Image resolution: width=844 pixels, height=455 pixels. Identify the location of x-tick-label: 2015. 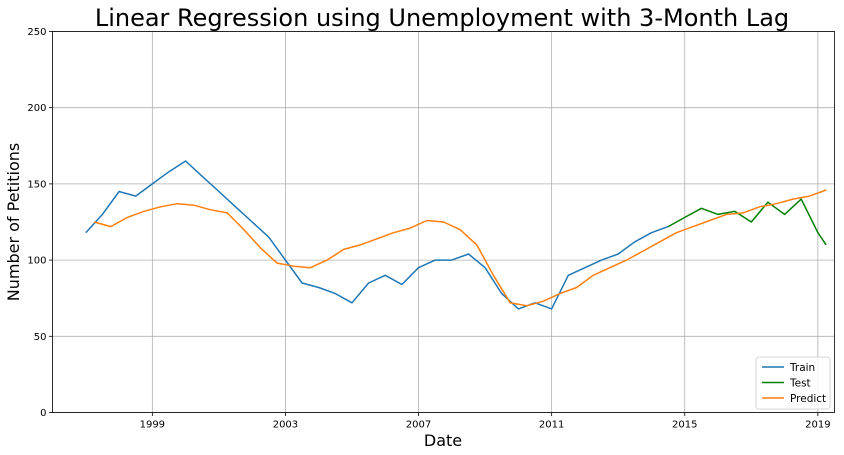
(684, 425).